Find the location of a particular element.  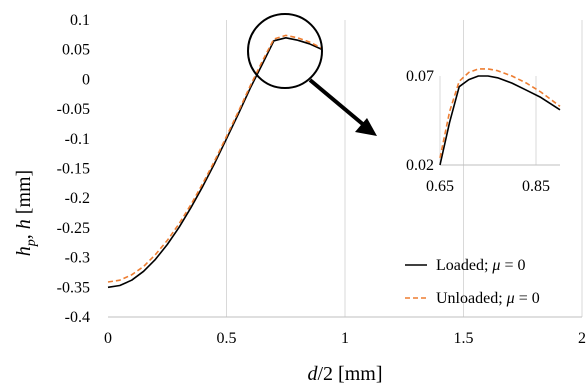

main-y-tick-label: -0.05 is located at coordinates (73, 109).